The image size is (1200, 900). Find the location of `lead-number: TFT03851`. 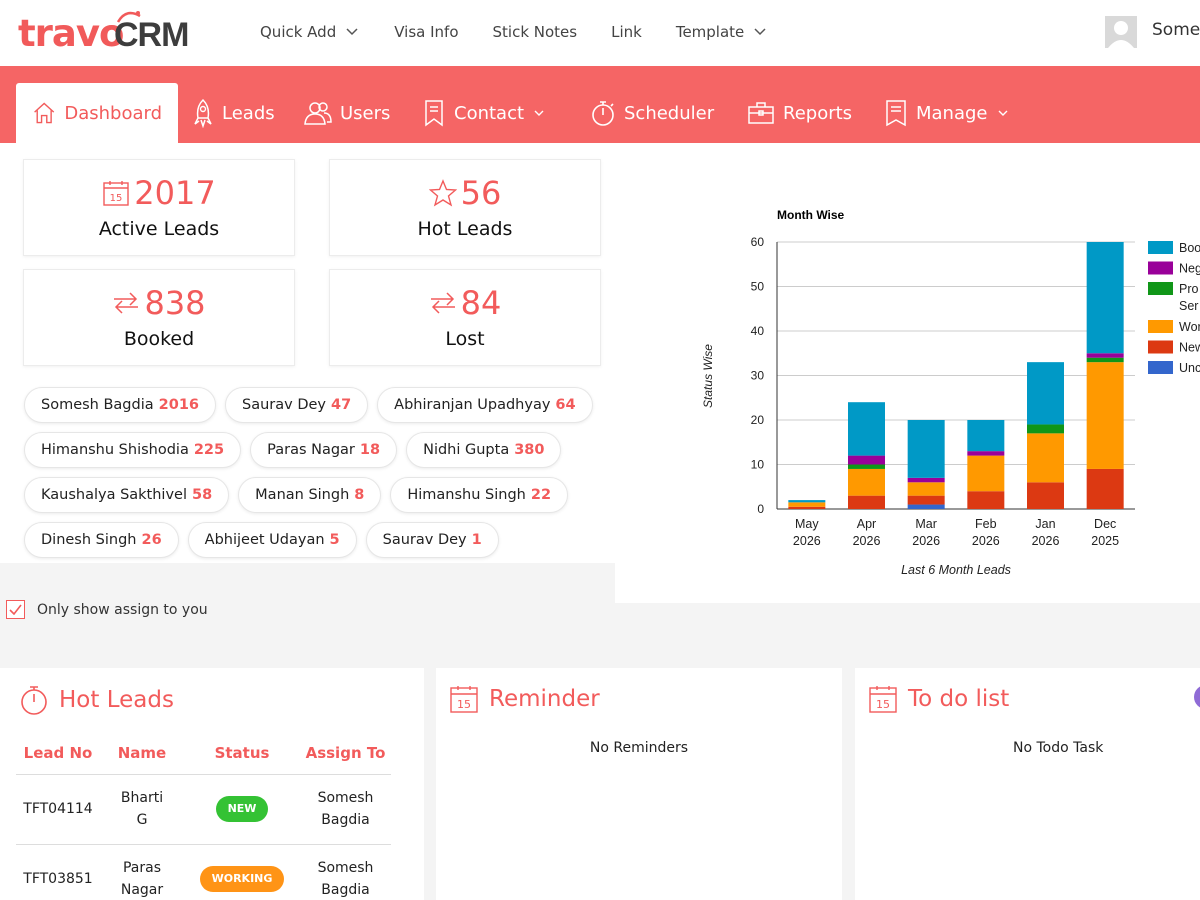

lead-number: TFT03851 is located at coordinates (58, 872).